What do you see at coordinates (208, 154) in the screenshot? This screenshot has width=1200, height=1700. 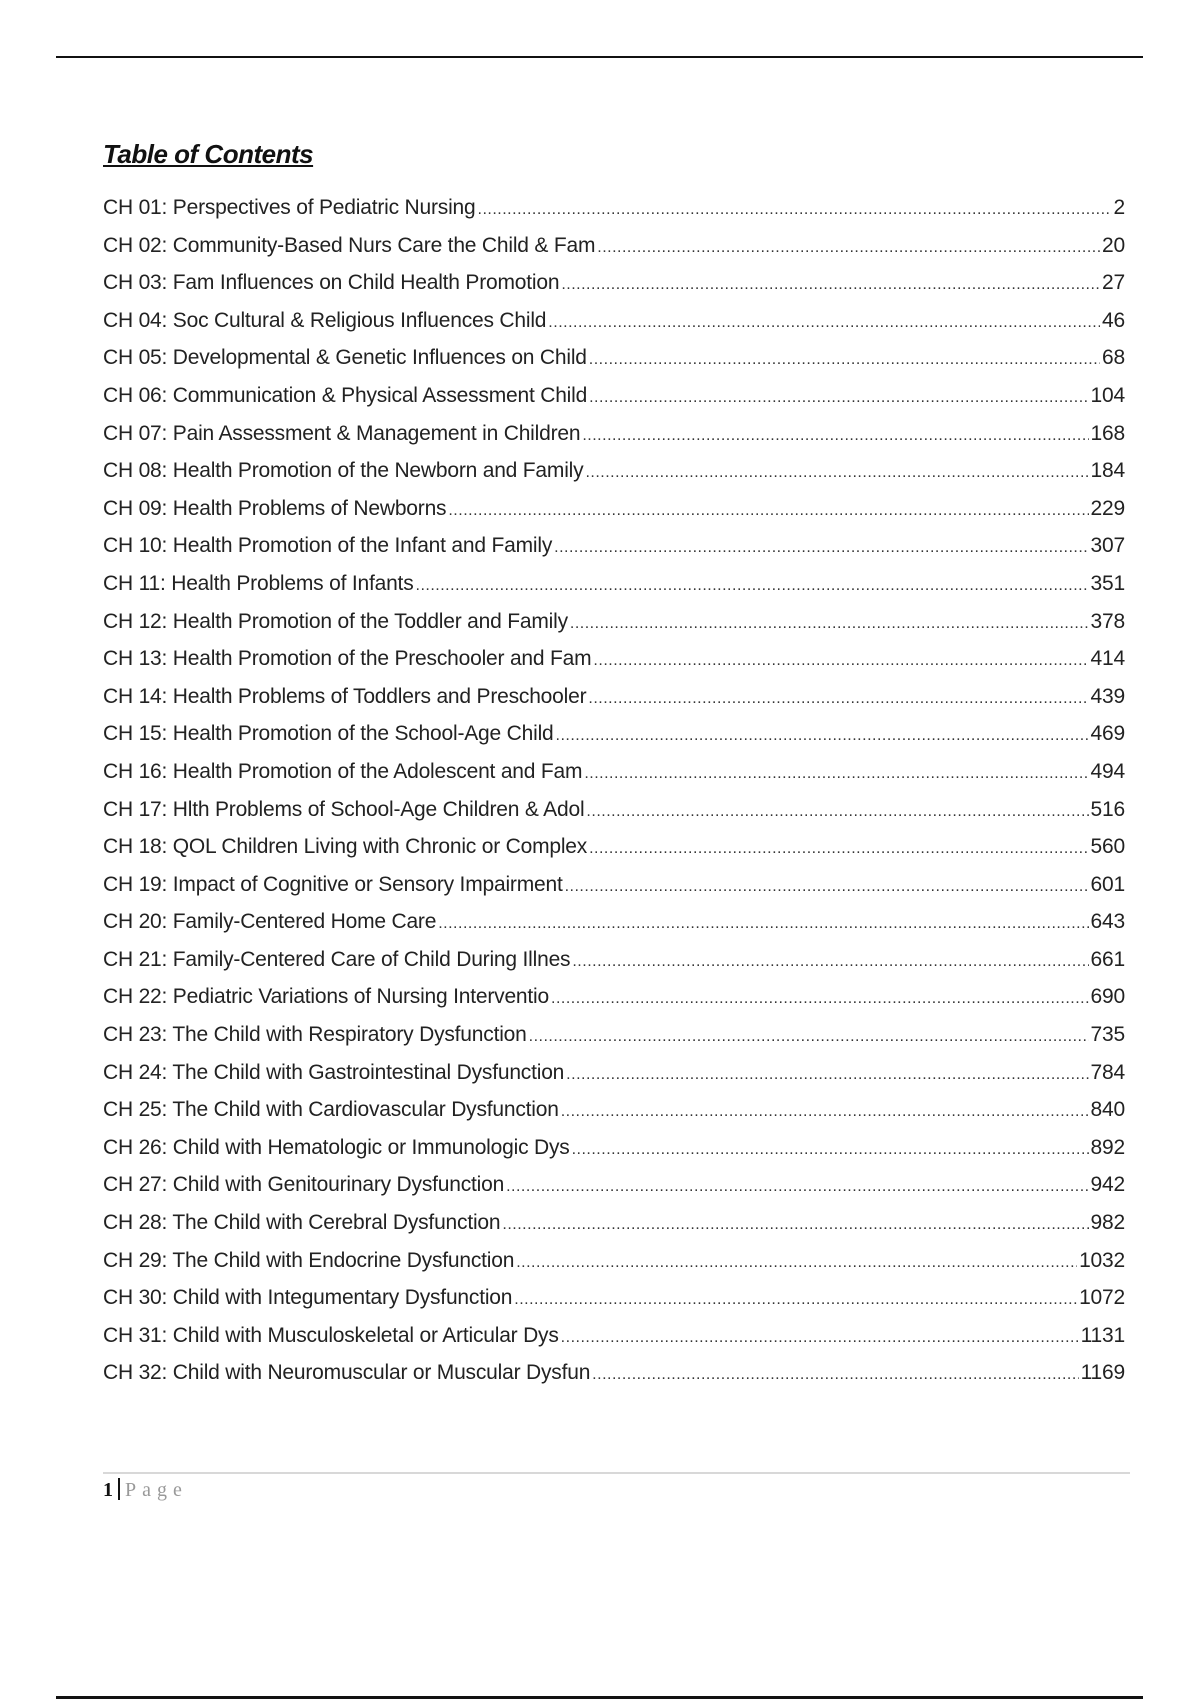 I see `toc-title: Table of Contents` at bounding box center [208, 154].